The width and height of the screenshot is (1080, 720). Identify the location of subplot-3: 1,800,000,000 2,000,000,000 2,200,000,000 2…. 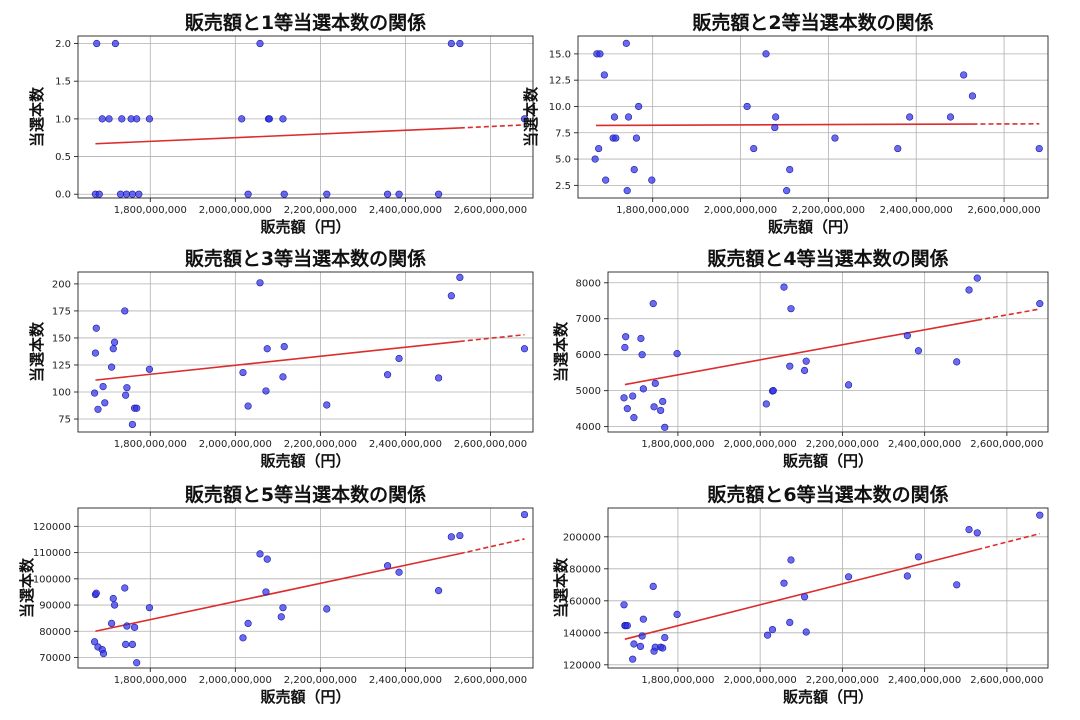
(281, 358).